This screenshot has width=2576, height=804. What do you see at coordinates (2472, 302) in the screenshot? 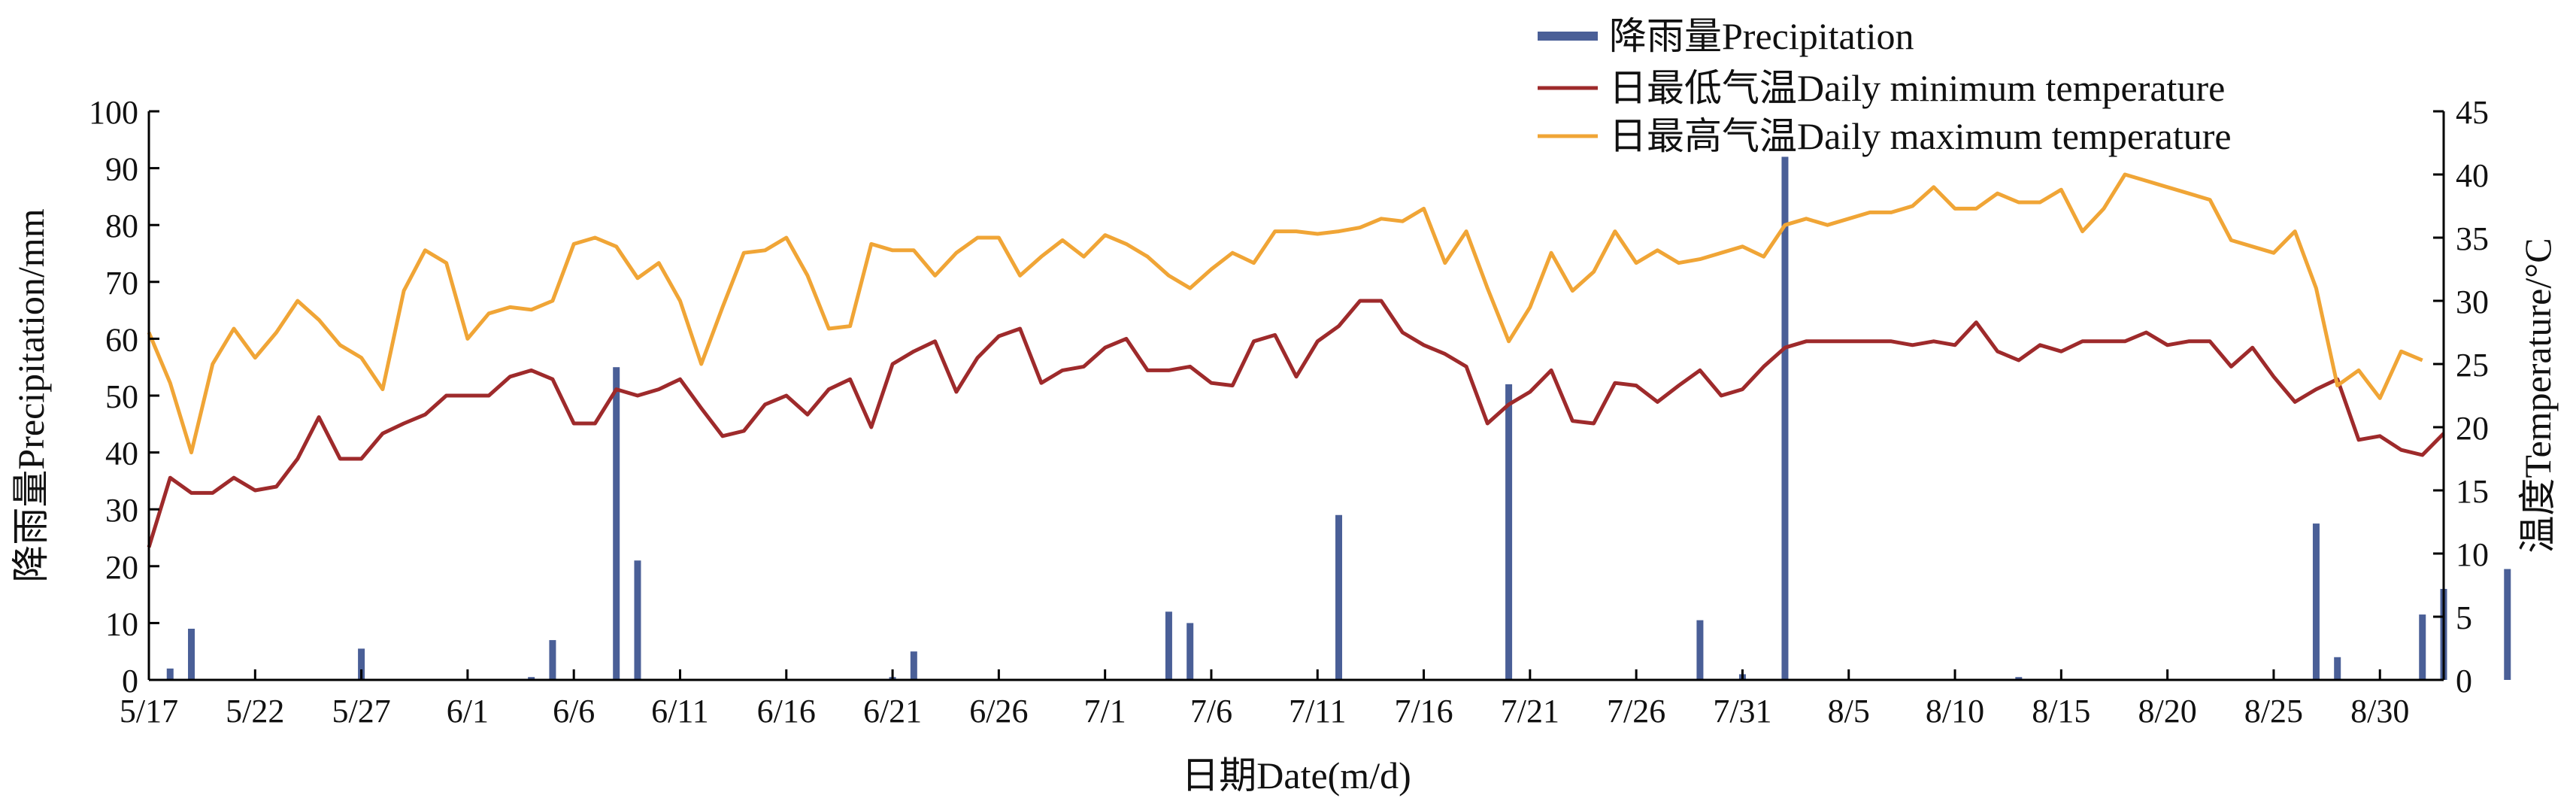
I see `right-tick-label: 30` at bounding box center [2472, 302].